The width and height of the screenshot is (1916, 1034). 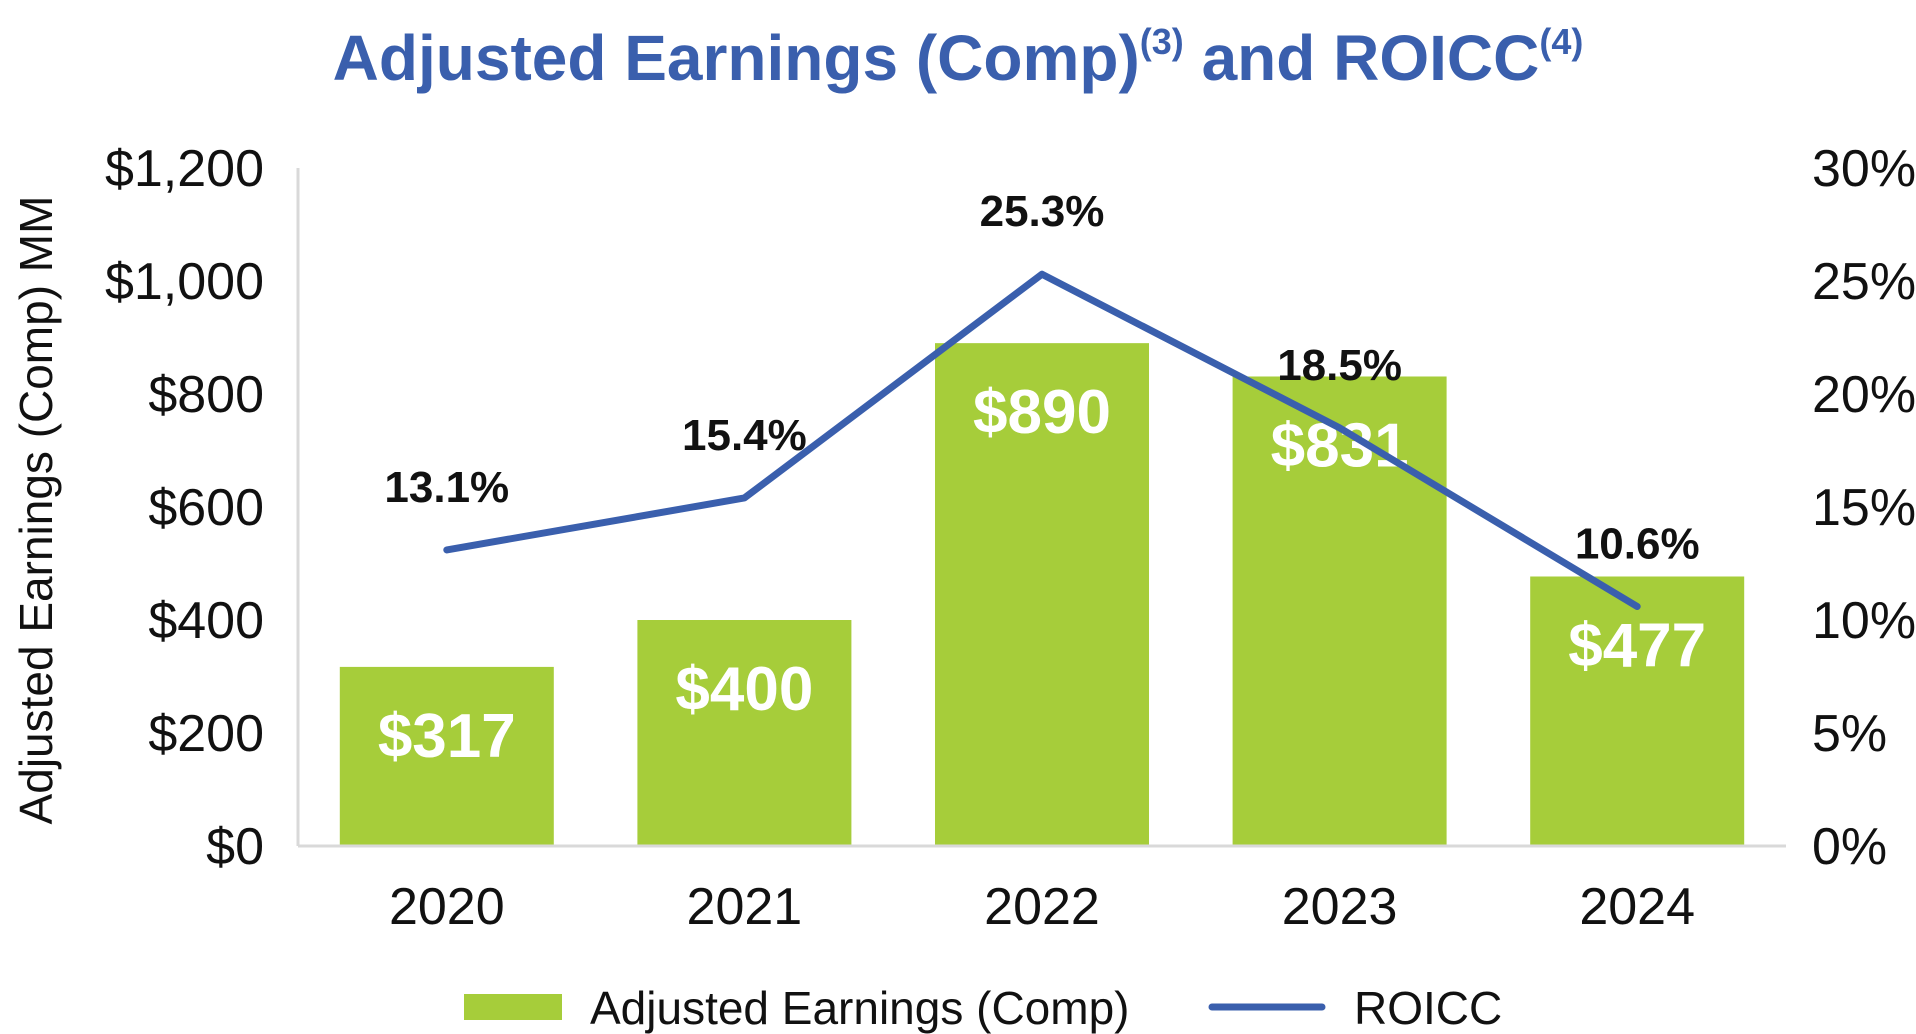 What do you see at coordinates (1339, 365) in the screenshot?
I see `line-data-label: 18.5%` at bounding box center [1339, 365].